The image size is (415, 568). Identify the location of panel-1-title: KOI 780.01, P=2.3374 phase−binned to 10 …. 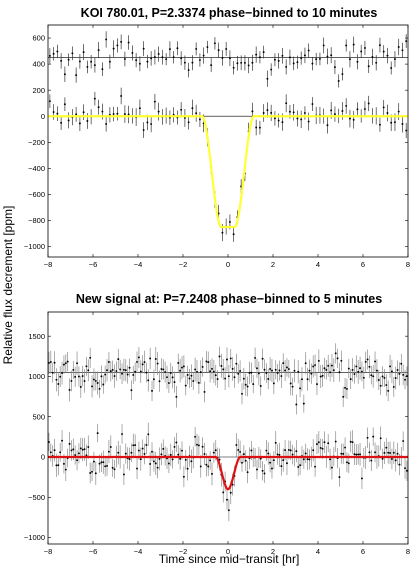
(229, 13).